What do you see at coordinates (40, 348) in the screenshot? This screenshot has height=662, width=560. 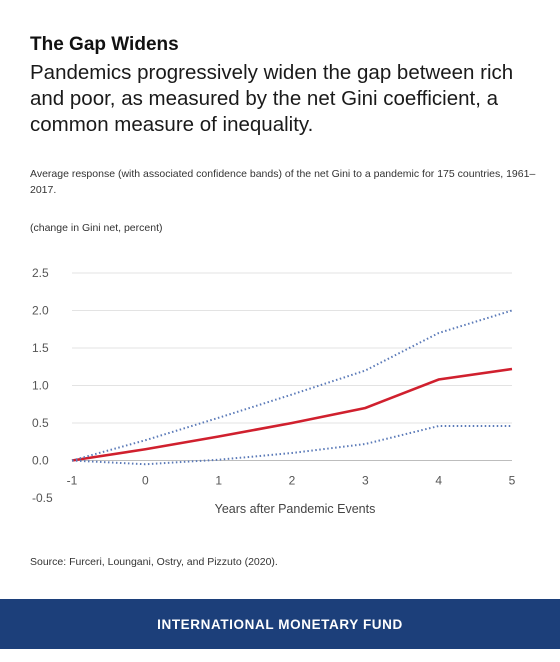 I see `y-tick-label: 1.5` at bounding box center [40, 348].